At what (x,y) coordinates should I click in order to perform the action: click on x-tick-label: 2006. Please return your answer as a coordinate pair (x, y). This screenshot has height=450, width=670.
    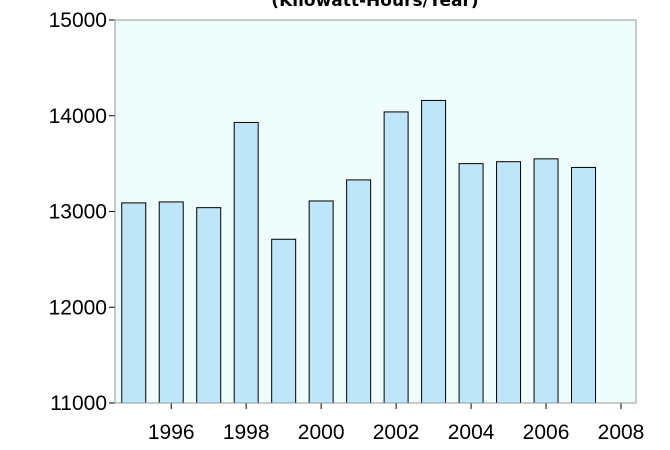
    Looking at the image, I should click on (546, 432).